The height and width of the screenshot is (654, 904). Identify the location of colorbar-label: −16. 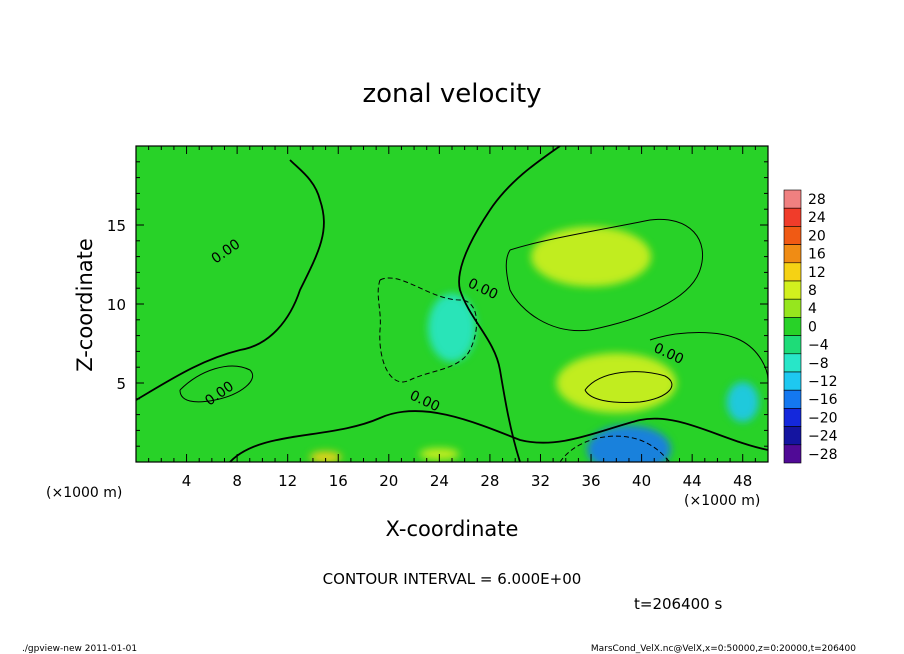
(823, 400).